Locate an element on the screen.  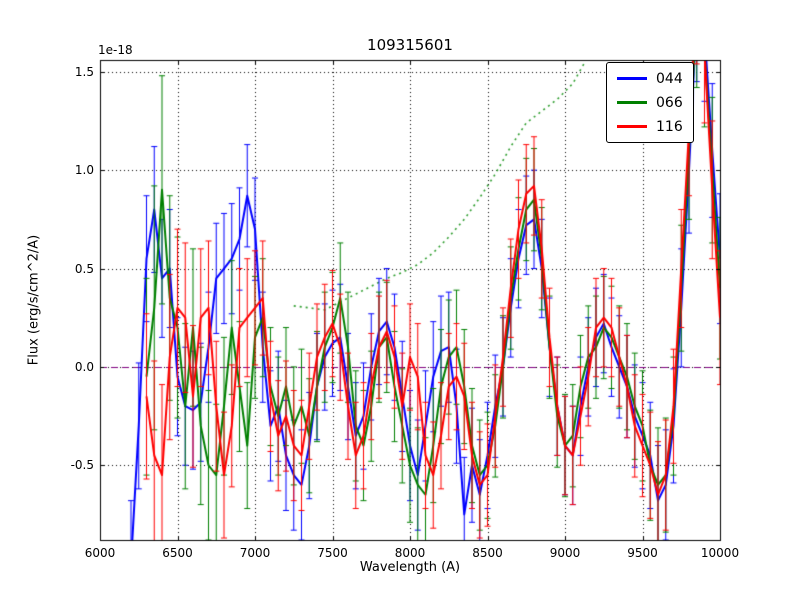
y-axis-offset-text: 1e-18 is located at coordinates (115, 50).